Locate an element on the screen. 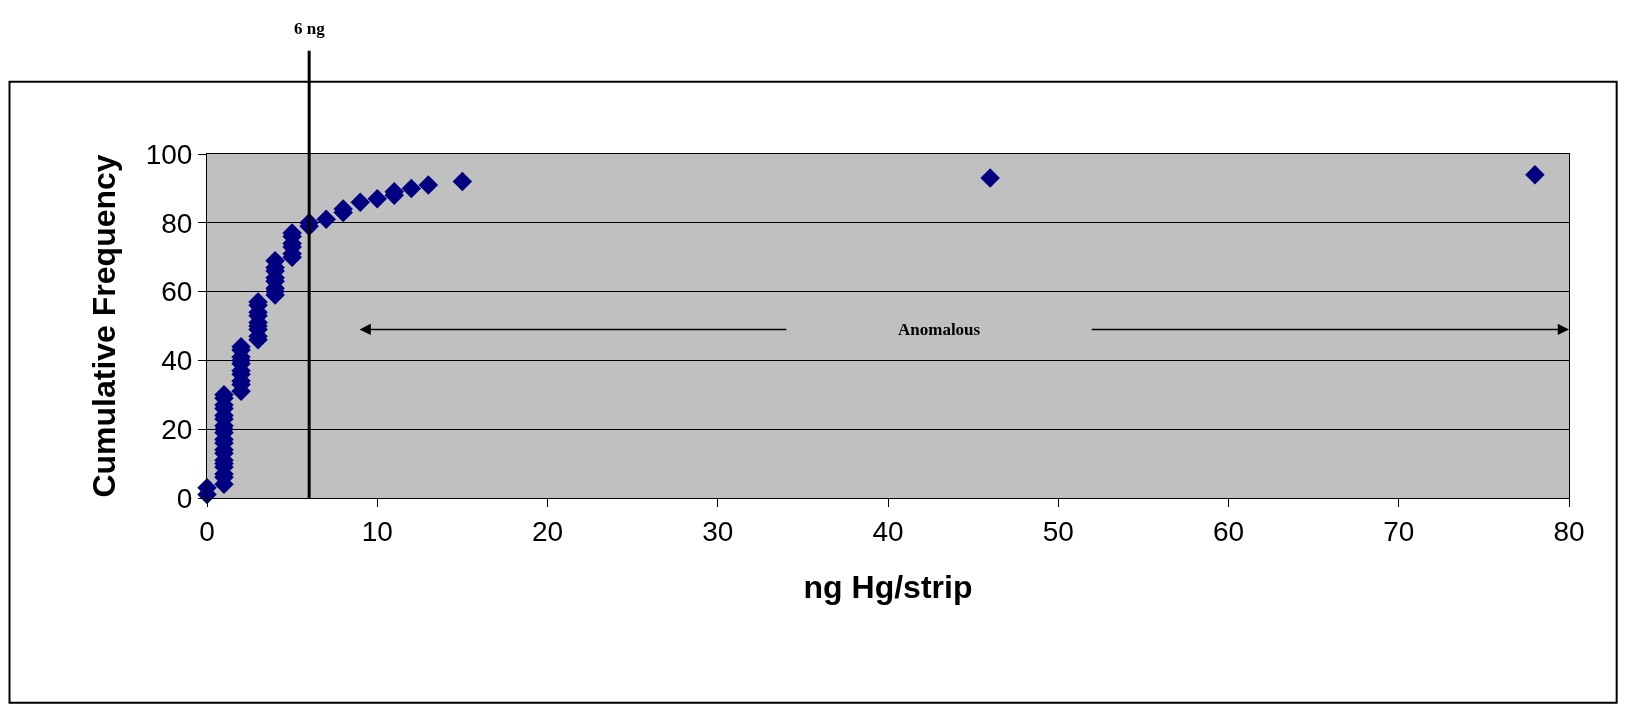  x-tick-label: 0 is located at coordinates (207, 531).